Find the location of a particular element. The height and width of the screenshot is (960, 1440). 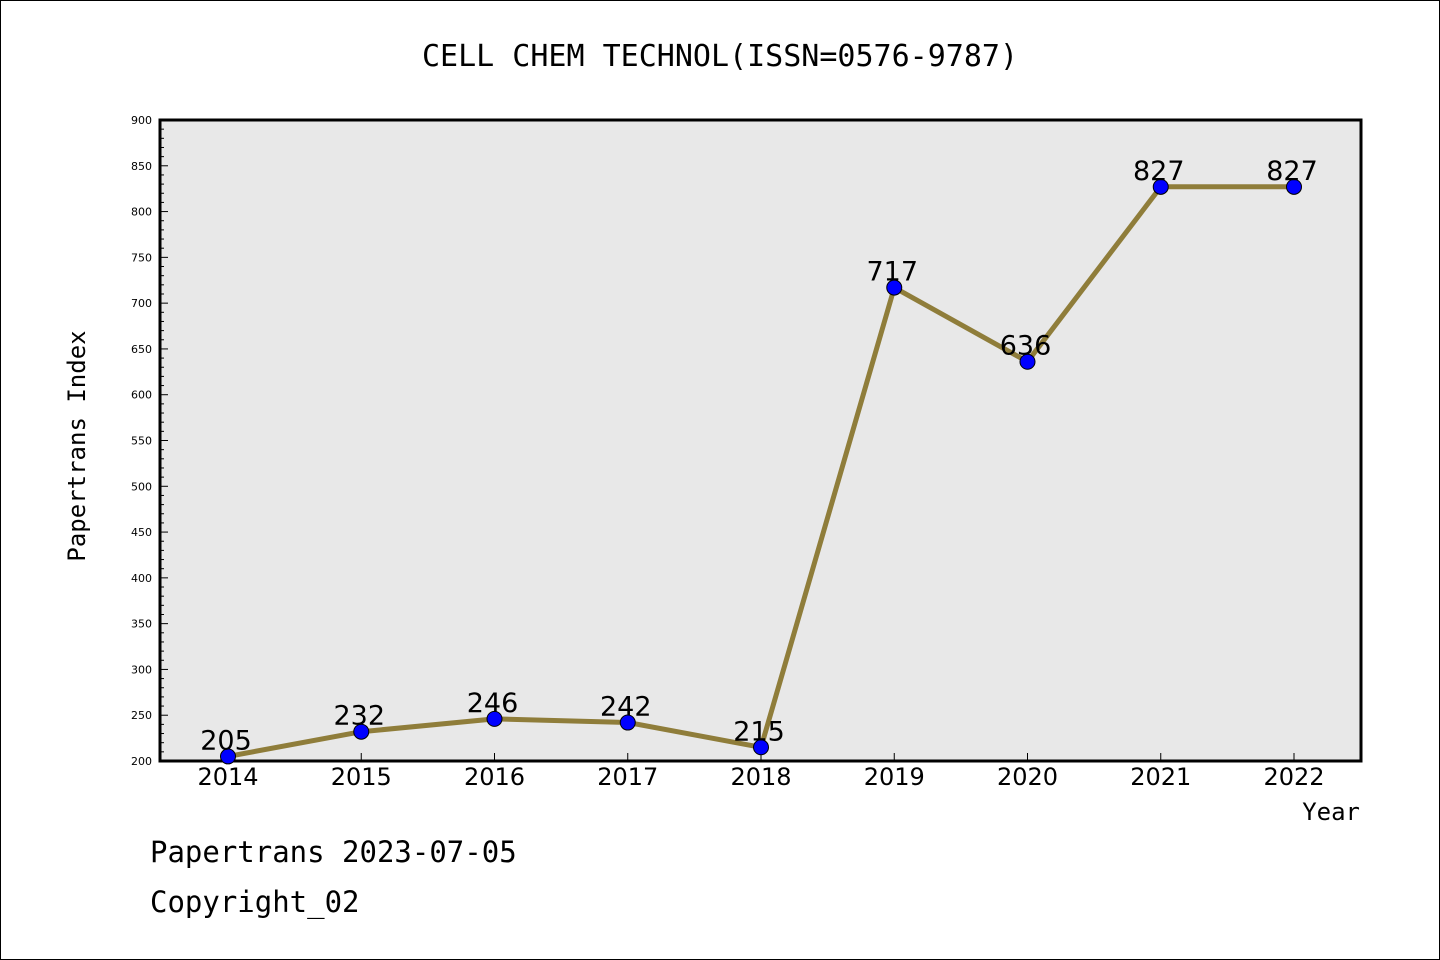

x-axis: 2014 2015 2016 2017 2018 2019 2020 2021 2022 is located at coordinates (761, 772).